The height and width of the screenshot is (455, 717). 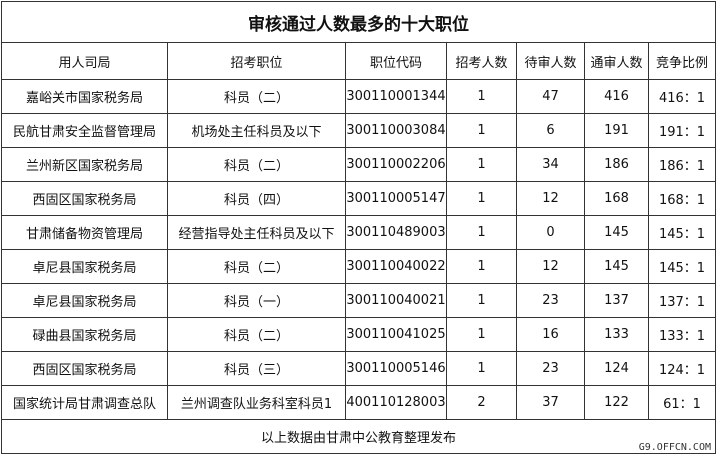 I want to click on table-row: 碌曲县国家税务局 科员（二） 300110041025 1 16 133 133：1, so click(x=359, y=334).